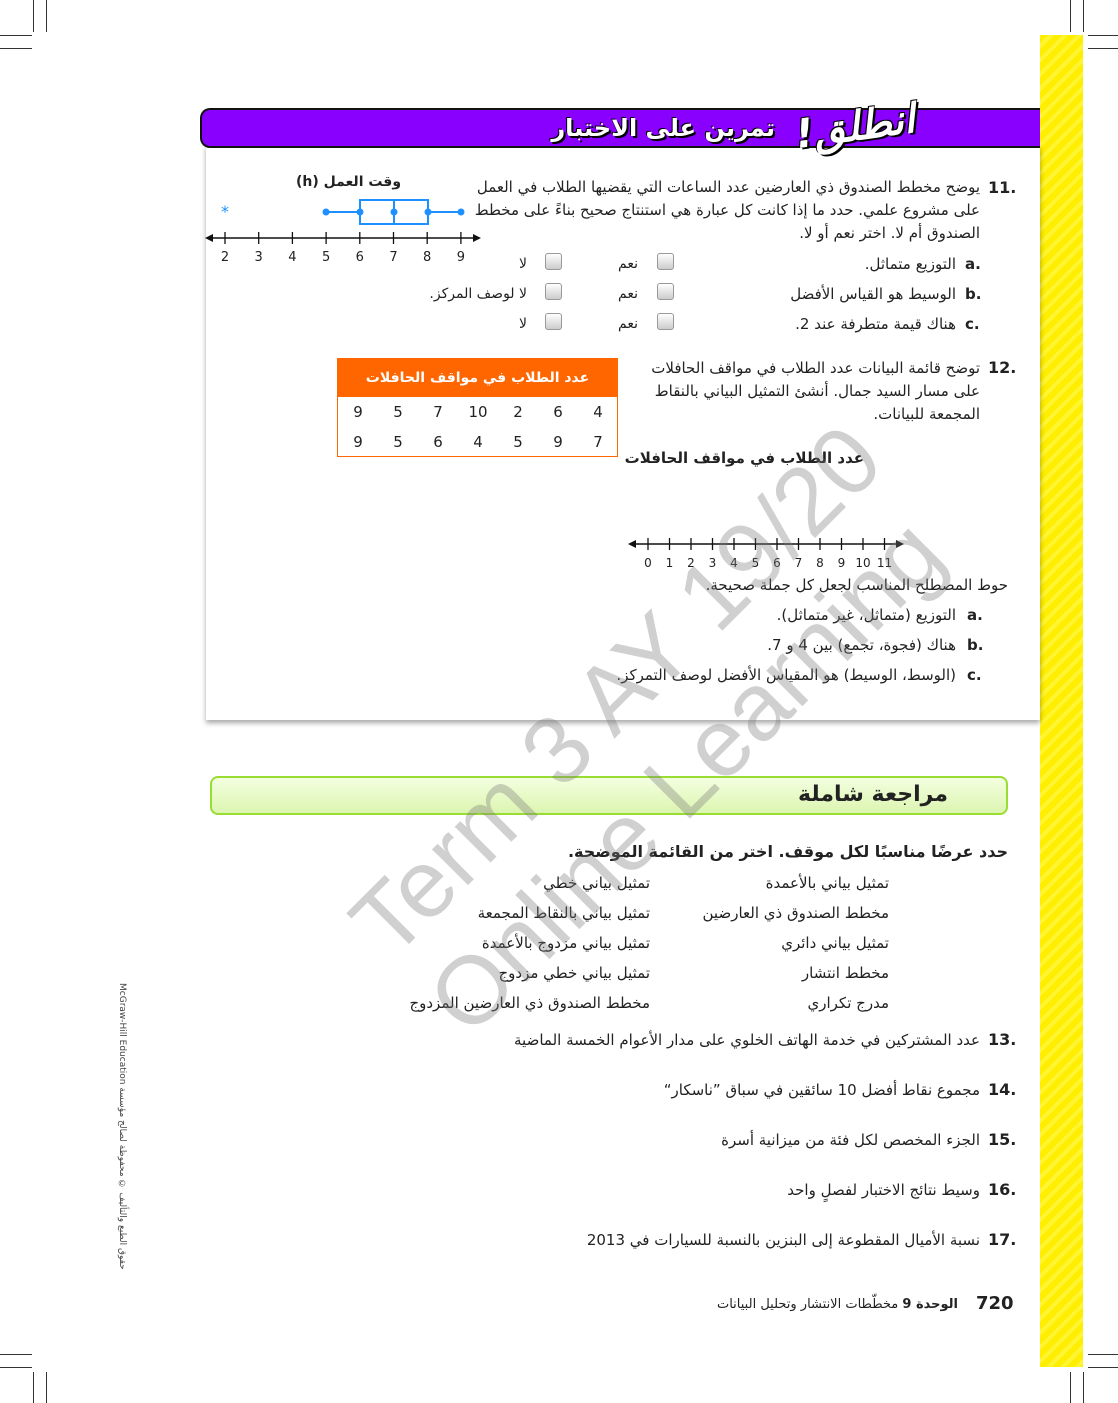  What do you see at coordinates (973, 264) in the screenshot?
I see `item-letter: a.` at bounding box center [973, 264].